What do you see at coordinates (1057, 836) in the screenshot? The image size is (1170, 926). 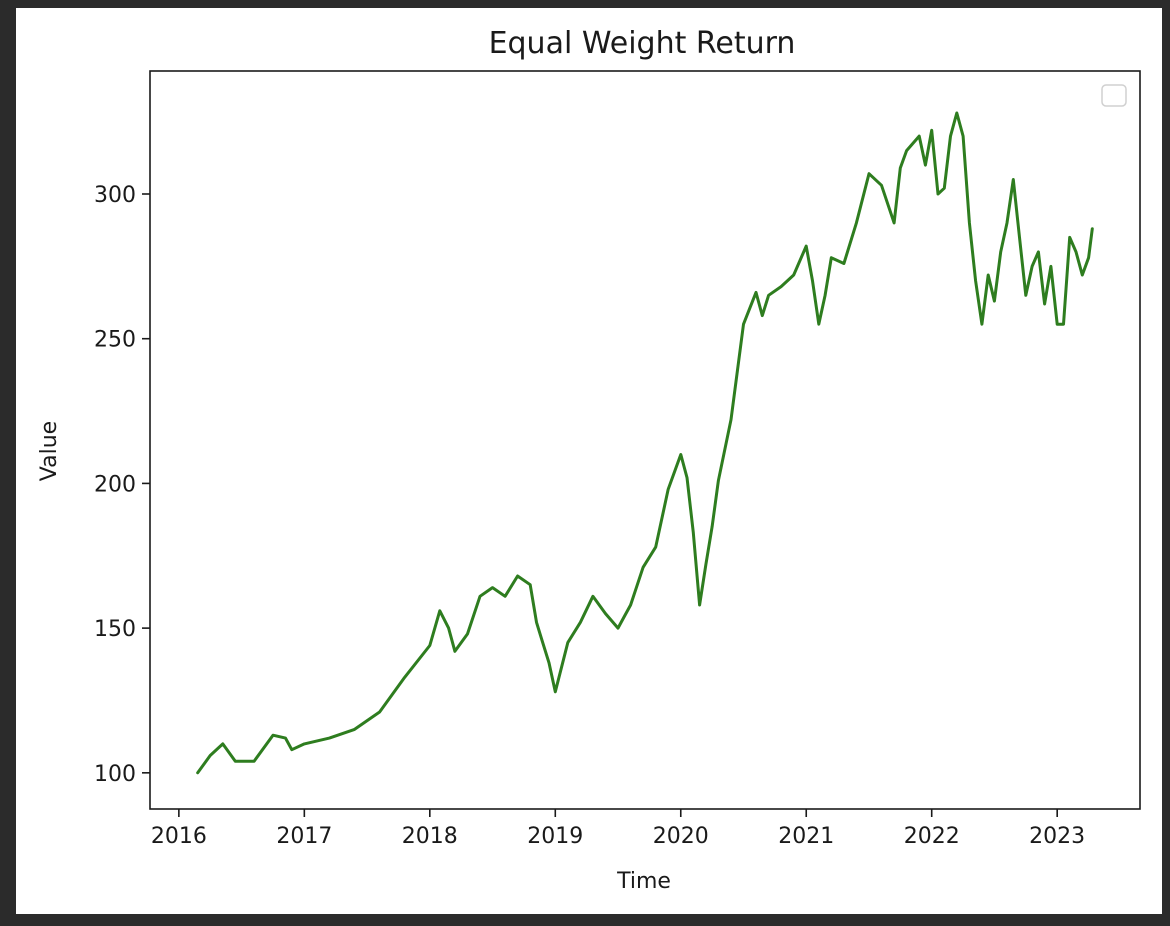 I see `x-tick-label: 2023` at bounding box center [1057, 836].